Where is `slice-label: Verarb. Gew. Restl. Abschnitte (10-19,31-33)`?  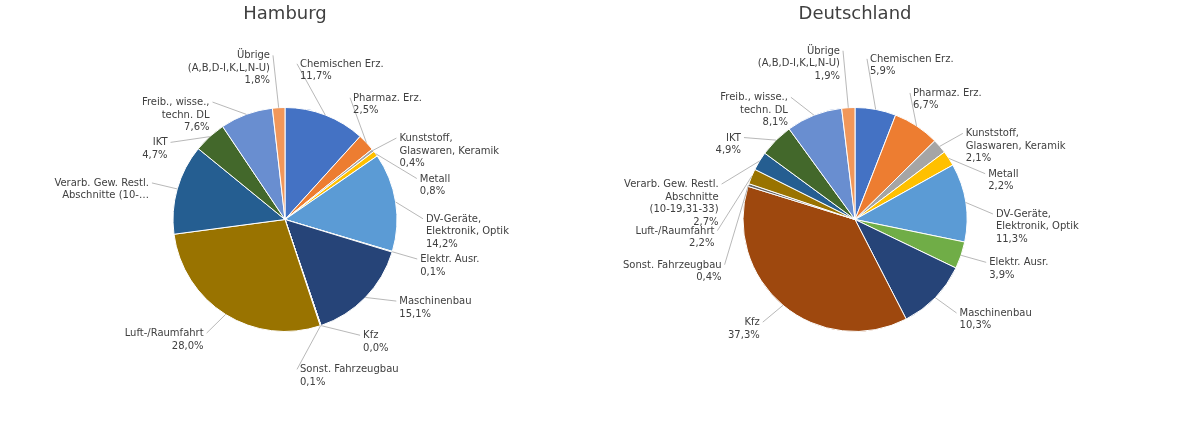
slice-label: Verarb. Gew. Restl. Abschnitte (10-19,31-33) is located at coordinates (671, 196).